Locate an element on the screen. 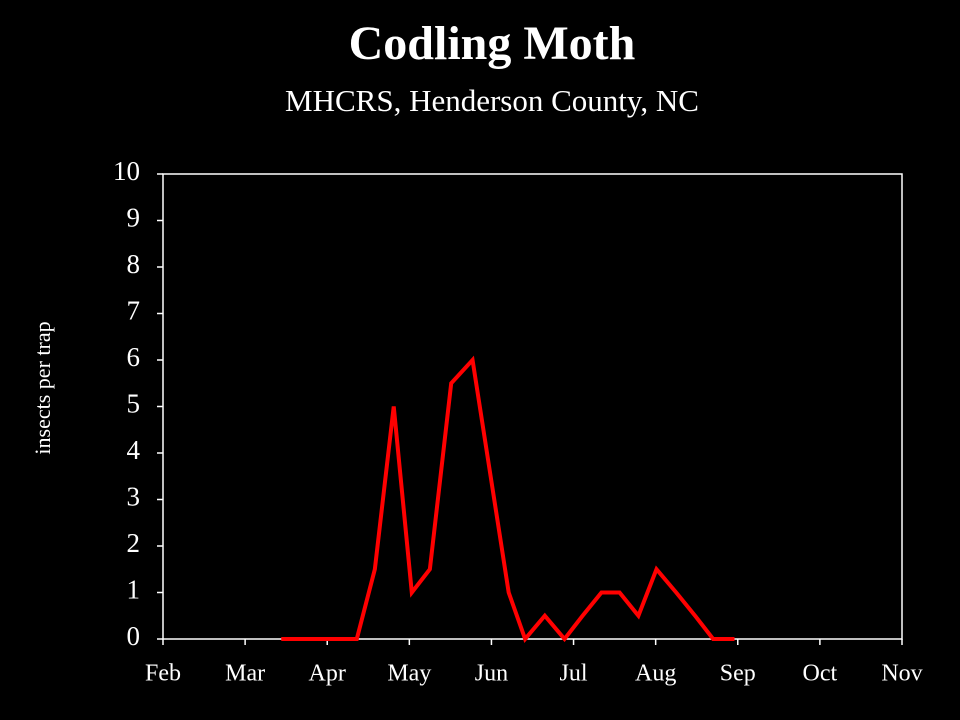 The image size is (960, 720). x-tick-label: Sep is located at coordinates (738, 674).